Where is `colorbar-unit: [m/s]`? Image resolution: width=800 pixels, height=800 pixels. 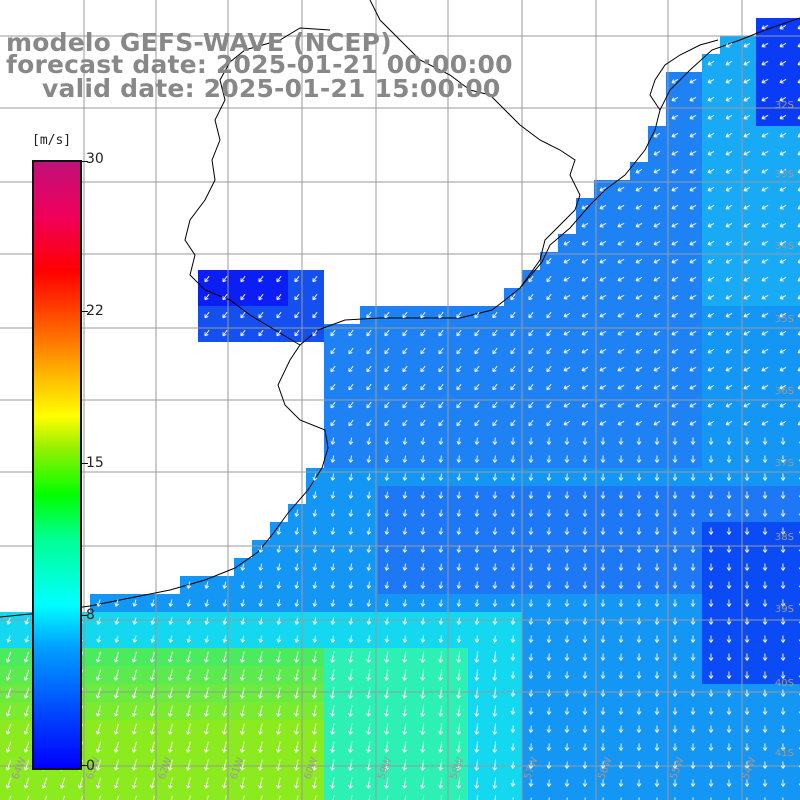
colorbar-unit: [m/s] is located at coordinates (52, 140).